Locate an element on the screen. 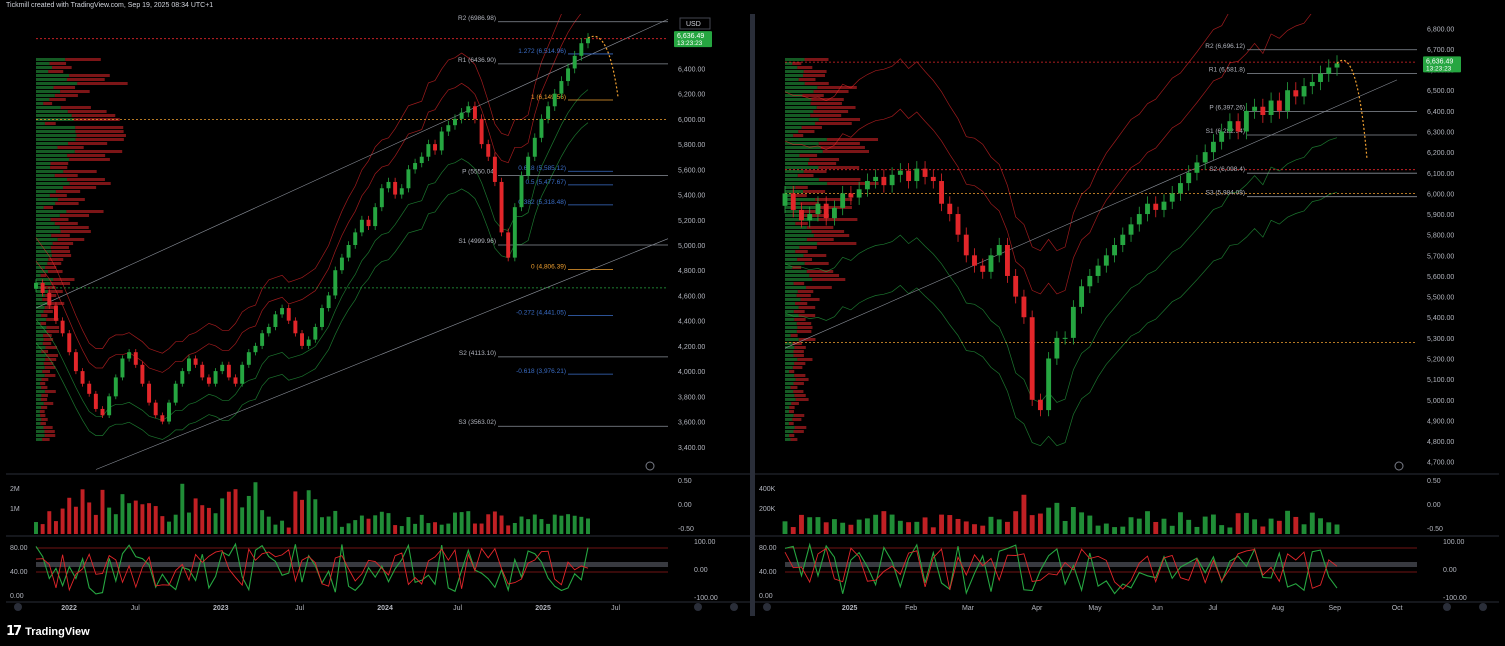  pivot-level-label: S2 (4113.10) is located at coordinates (477, 353).